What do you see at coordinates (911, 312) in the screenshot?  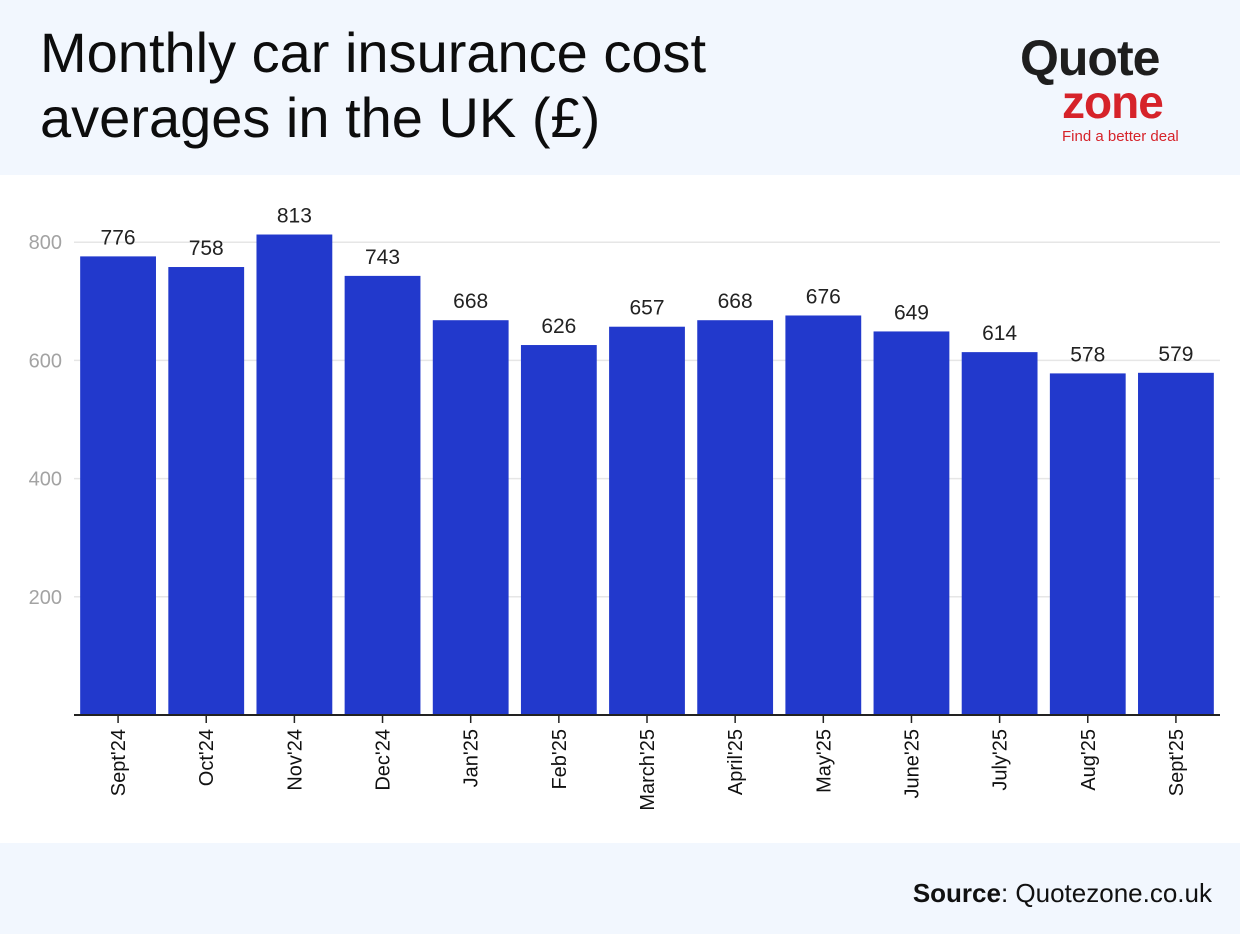 I see `data-label: 649` at bounding box center [911, 312].